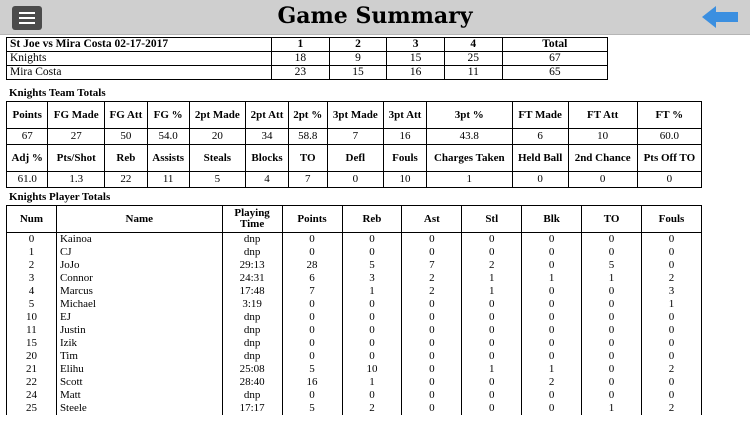 This screenshot has width=750, height=422. I want to click on period-header: 4, so click(473, 44).